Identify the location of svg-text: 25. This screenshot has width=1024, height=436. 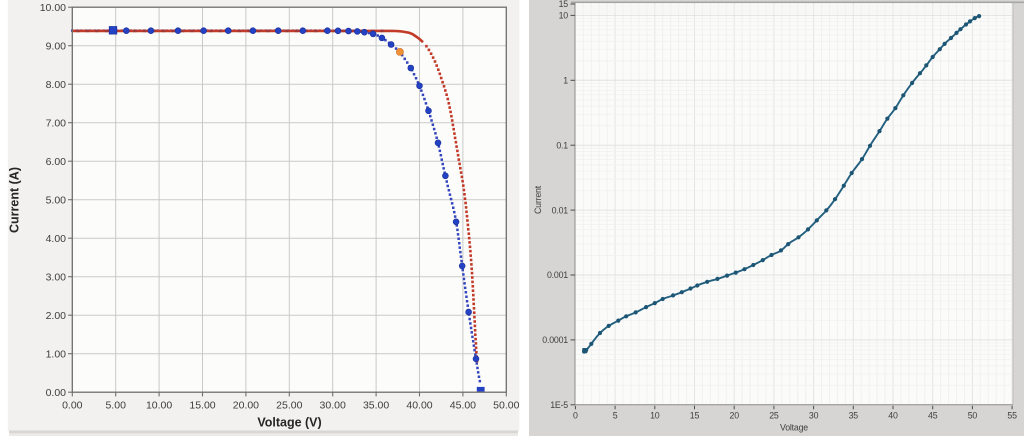
(774, 415).